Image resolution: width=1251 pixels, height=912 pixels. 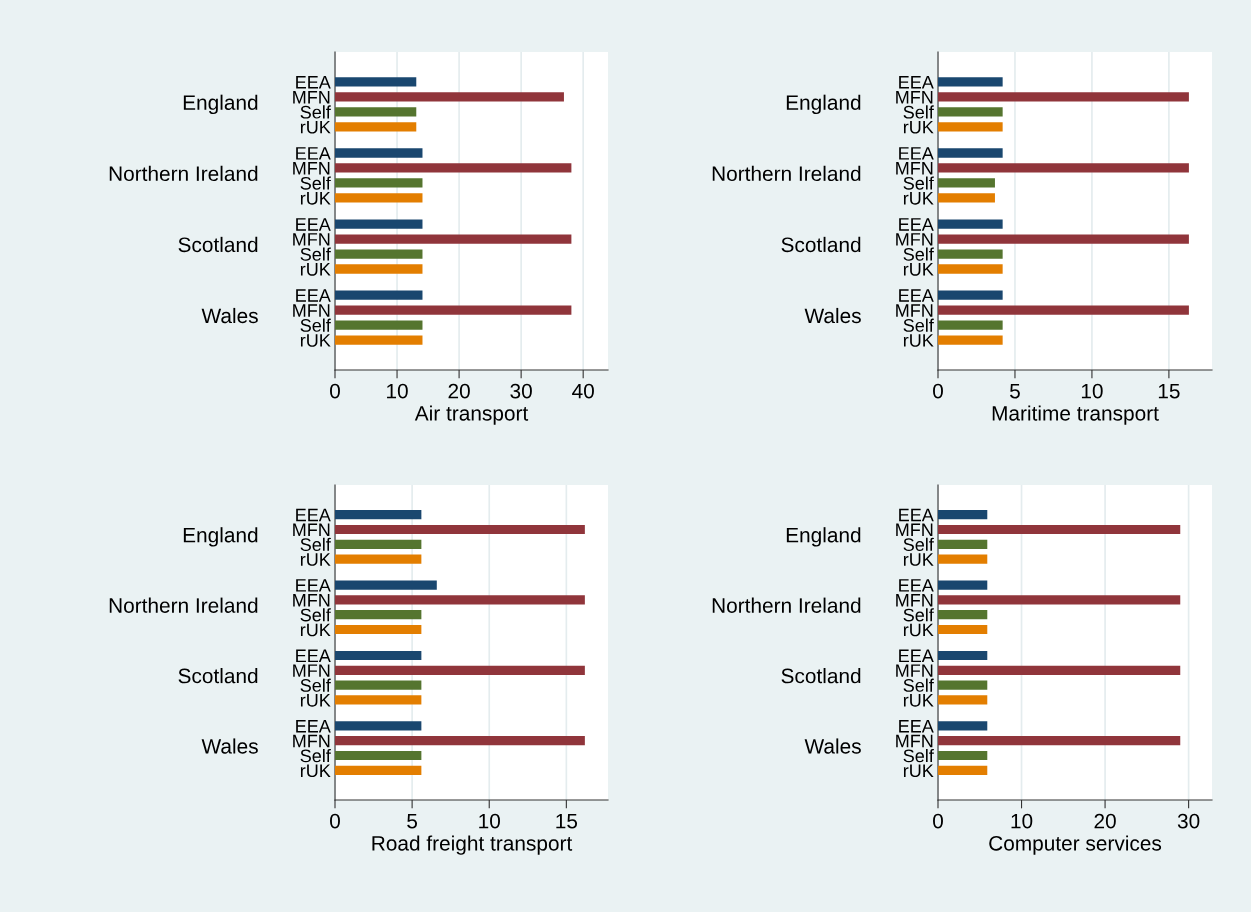 I want to click on x-axis-title: Road freight transport, so click(x=472, y=845).